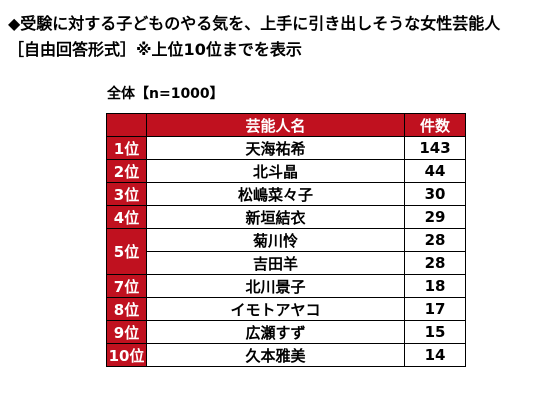  I want to click on rank-header-cell, so click(126, 125).